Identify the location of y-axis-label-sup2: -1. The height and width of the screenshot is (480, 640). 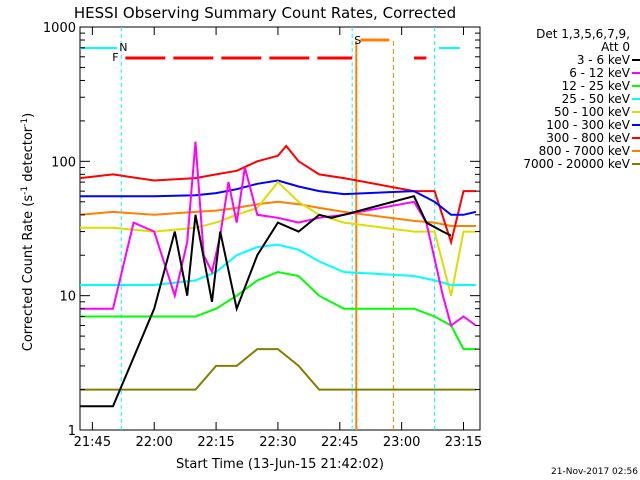
(25, 122).